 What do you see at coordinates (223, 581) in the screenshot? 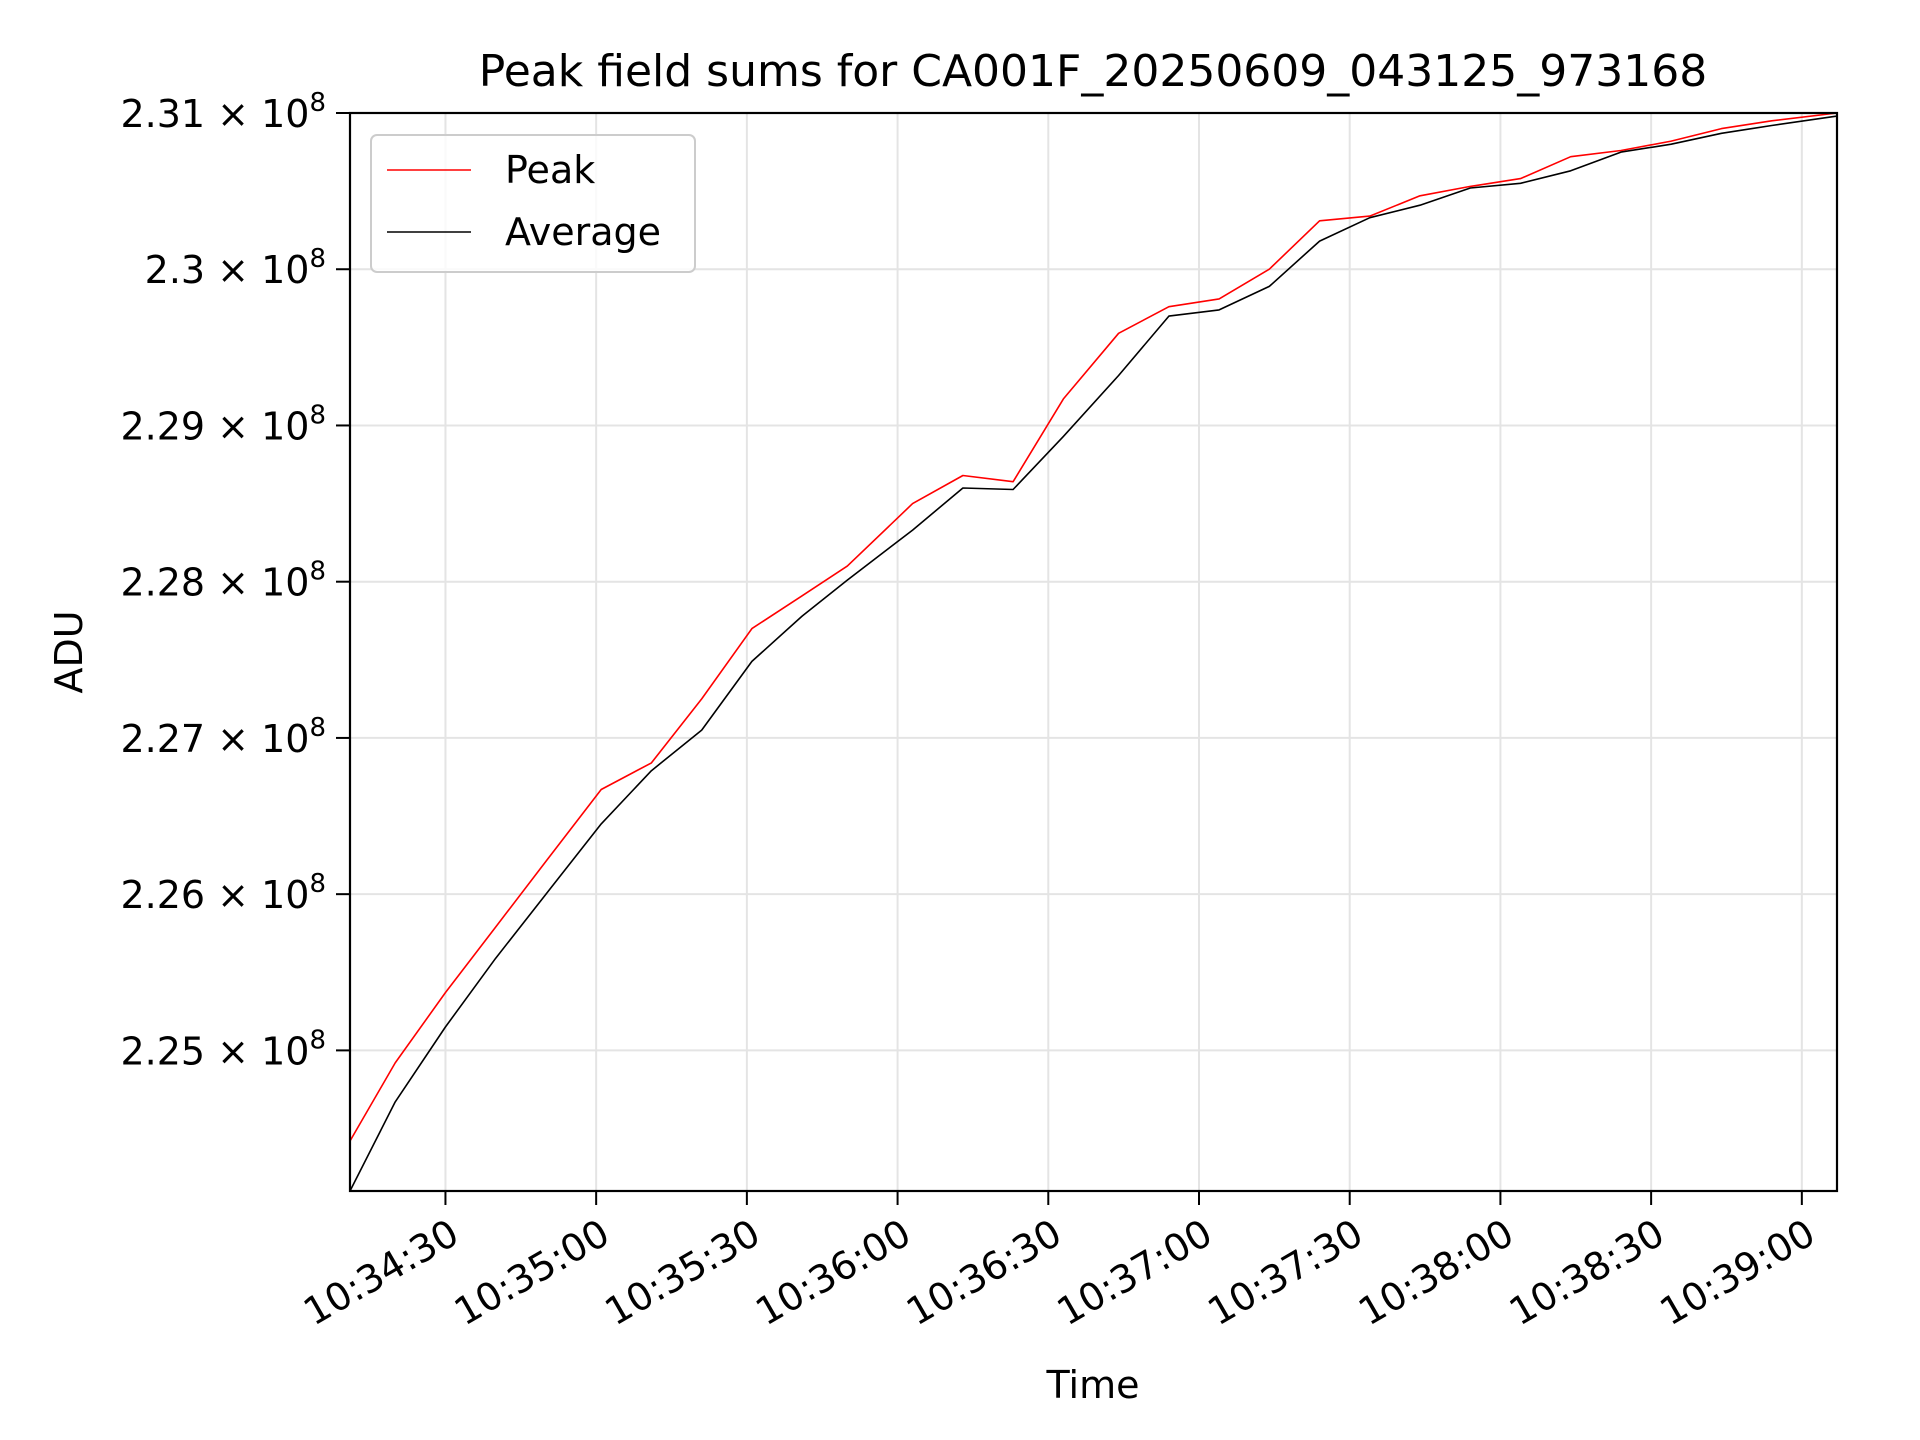
I see `y-tick-label: 2.28 × 108` at bounding box center [223, 581].